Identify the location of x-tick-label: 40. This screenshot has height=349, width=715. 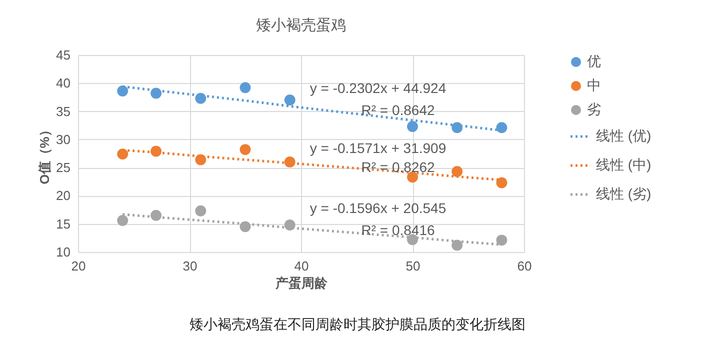
(301, 266).